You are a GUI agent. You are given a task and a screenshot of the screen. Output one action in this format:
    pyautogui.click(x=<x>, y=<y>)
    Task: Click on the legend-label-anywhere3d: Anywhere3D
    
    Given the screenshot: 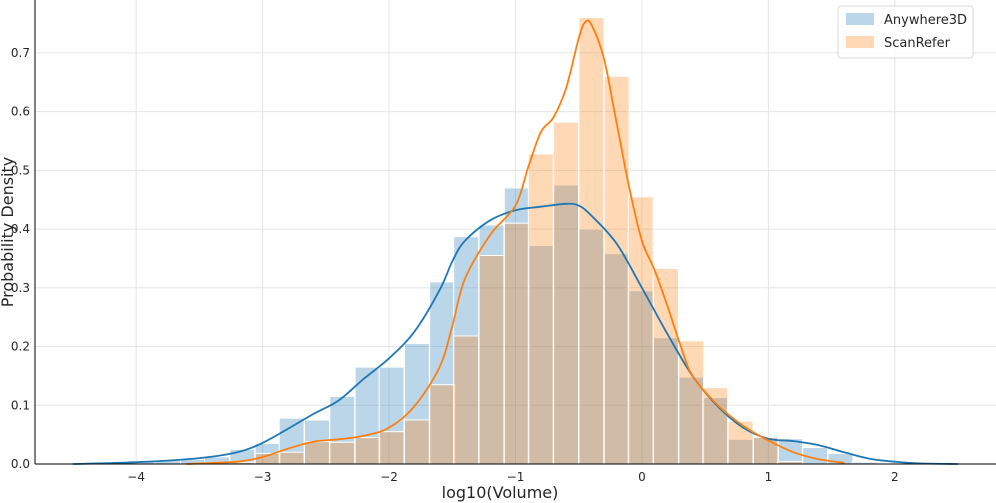 What is the action you would take?
    pyautogui.click(x=925, y=20)
    